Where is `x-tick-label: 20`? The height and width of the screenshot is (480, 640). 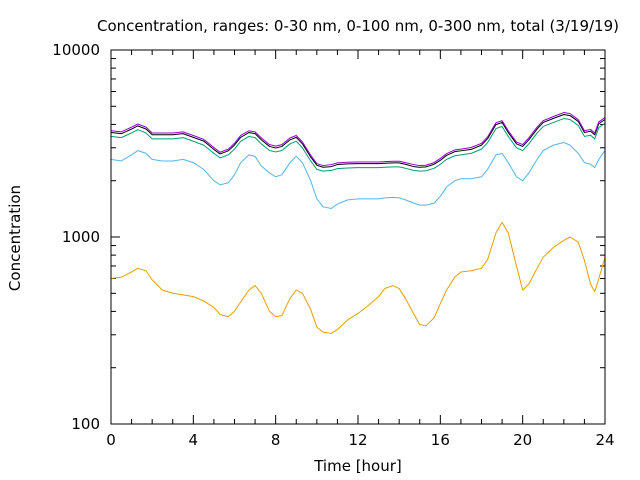
x-tick-label: 20 is located at coordinates (522, 440).